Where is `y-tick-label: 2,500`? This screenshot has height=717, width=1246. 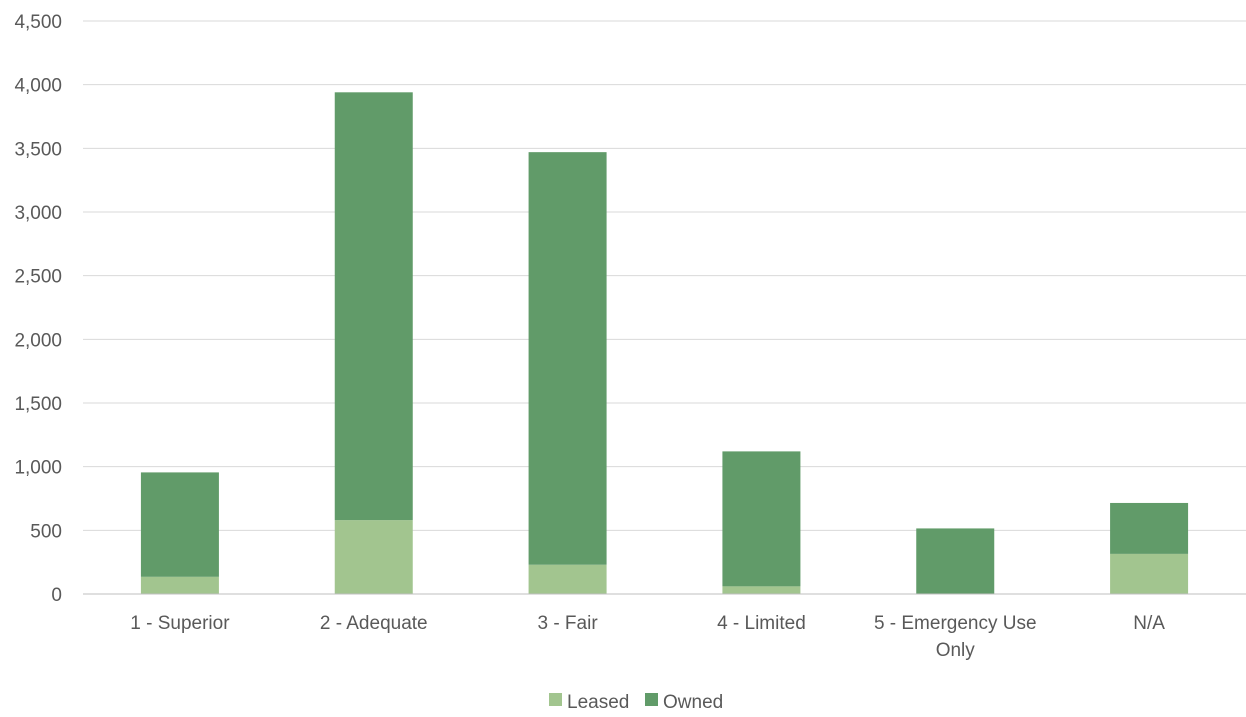
y-tick-label: 2,500 is located at coordinates (38, 277).